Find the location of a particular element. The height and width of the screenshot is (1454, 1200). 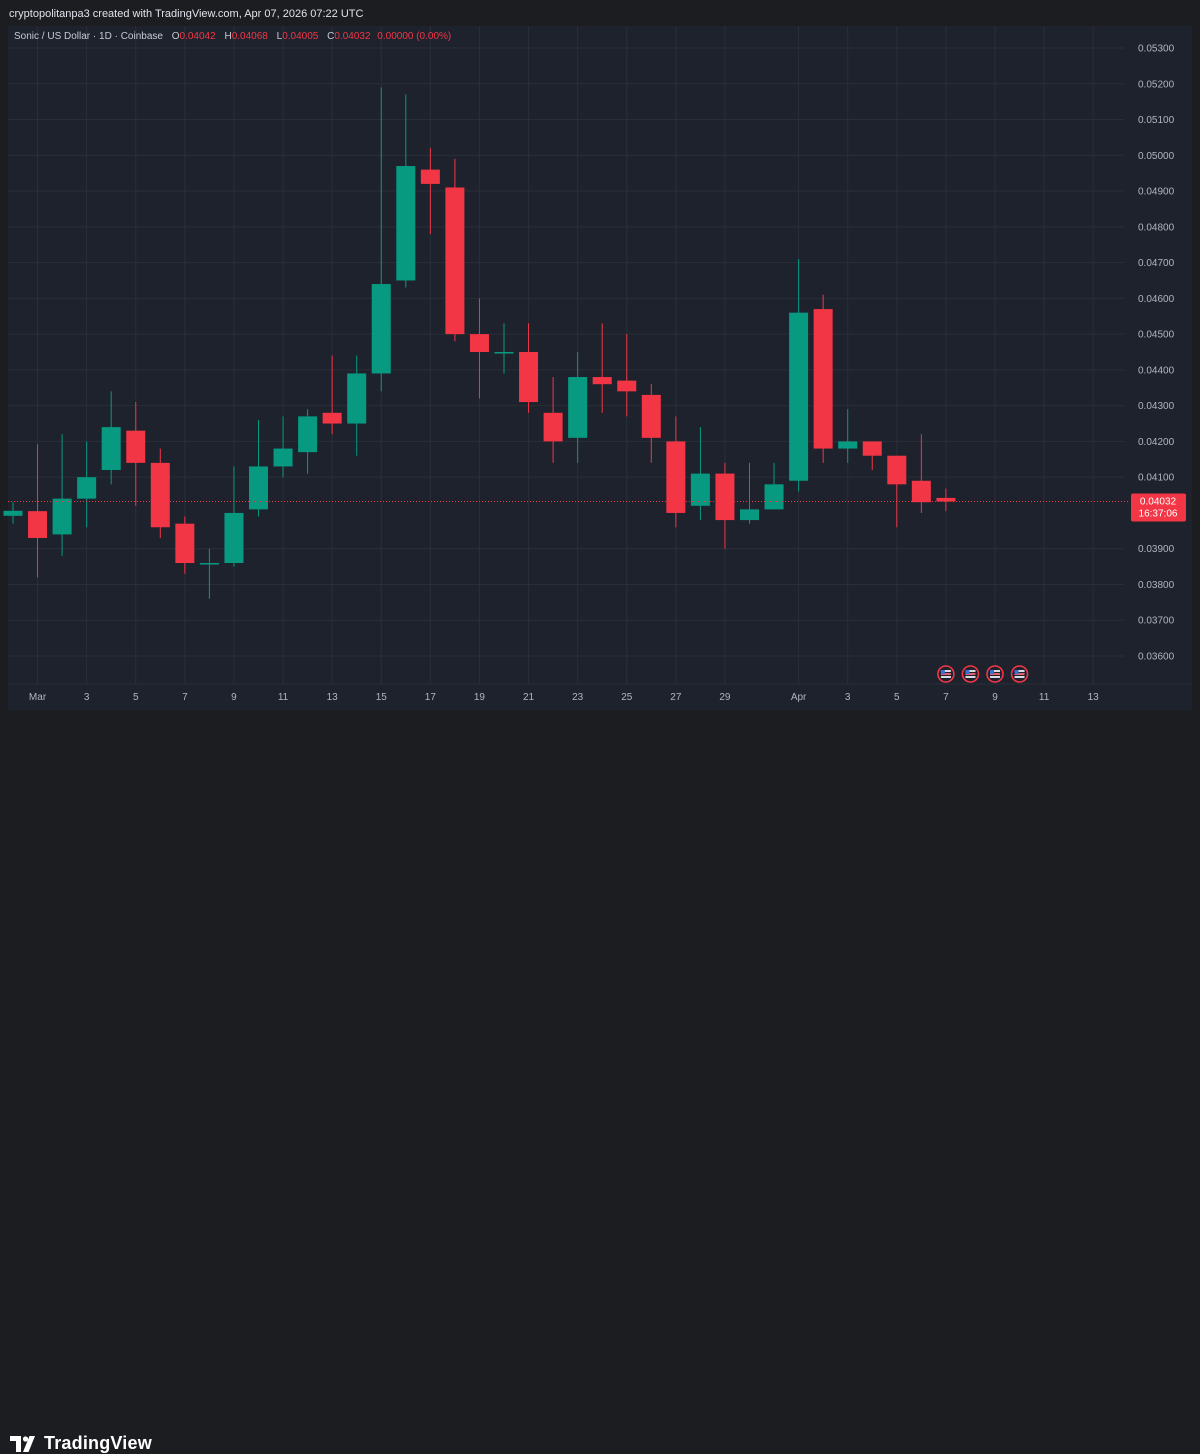

price-tag-price: 0.04032 is located at coordinates (1158, 501).